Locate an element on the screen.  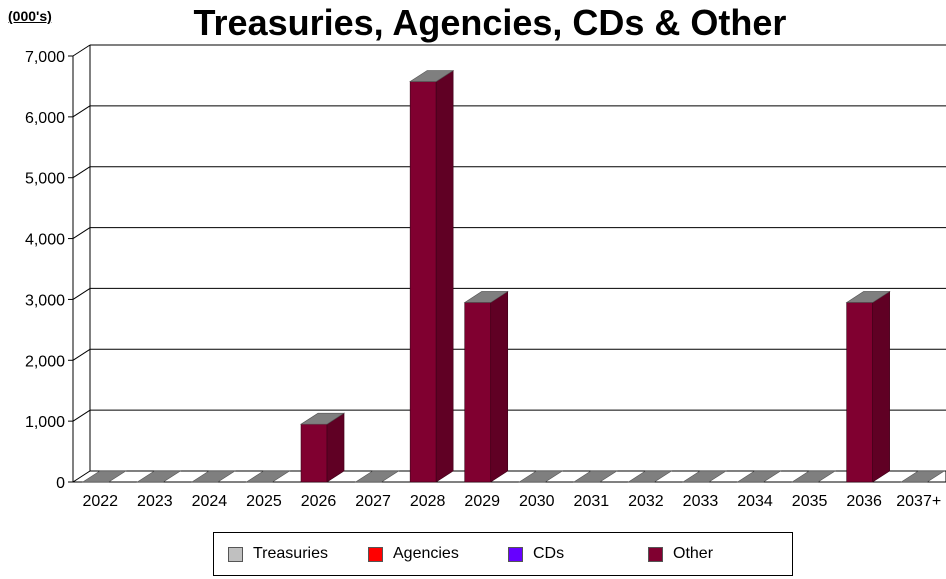
legend-item-agencies: Agencies is located at coordinates (413, 554).